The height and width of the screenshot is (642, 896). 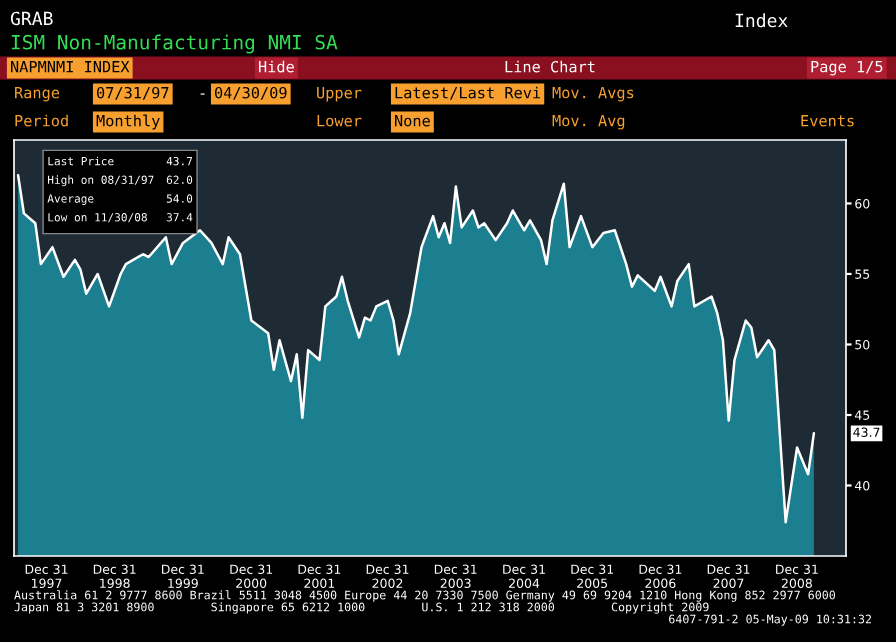 I want to click on text: GRAB, so click(x=31, y=18).